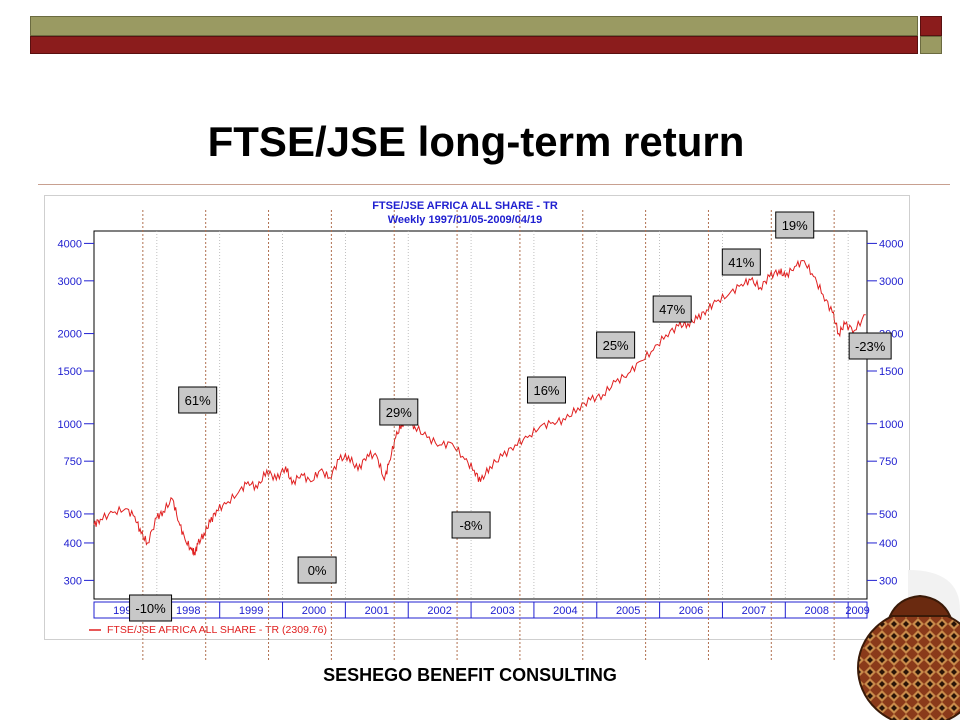 This screenshot has height=720, width=960. What do you see at coordinates (251, 611) in the screenshot?
I see `x-tick-label-1999: 1999` at bounding box center [251, 611].